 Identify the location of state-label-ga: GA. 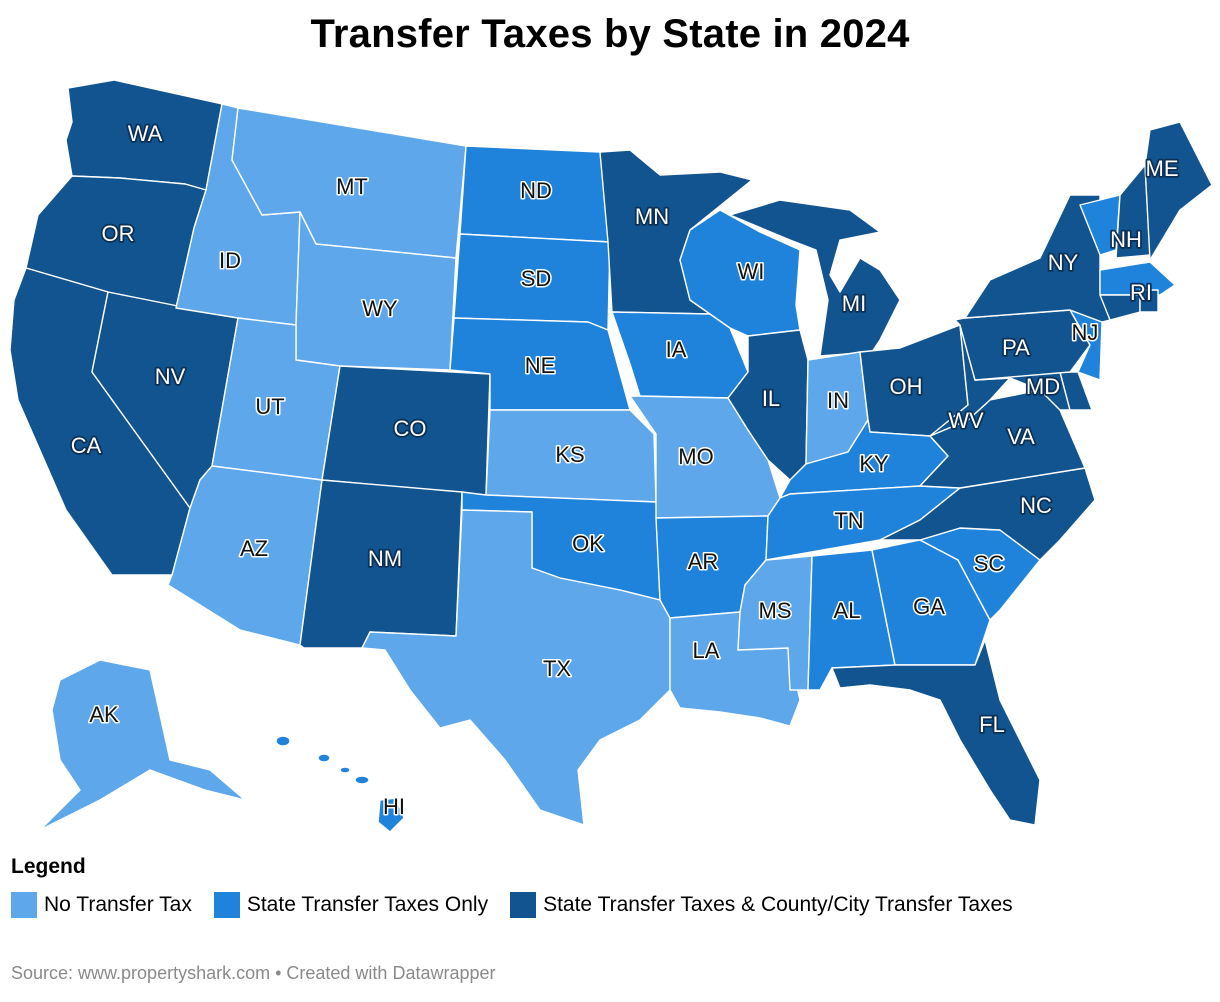
(929, 606).